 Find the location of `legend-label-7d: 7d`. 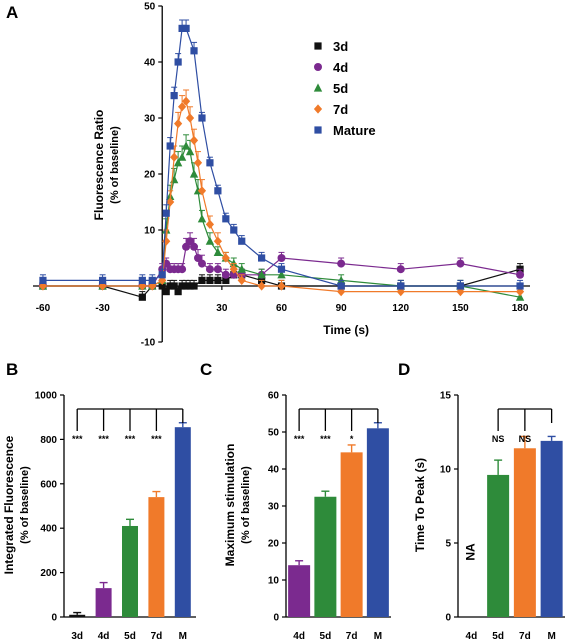

legend-label-7d: 7d is located at coordinates (340, 109).